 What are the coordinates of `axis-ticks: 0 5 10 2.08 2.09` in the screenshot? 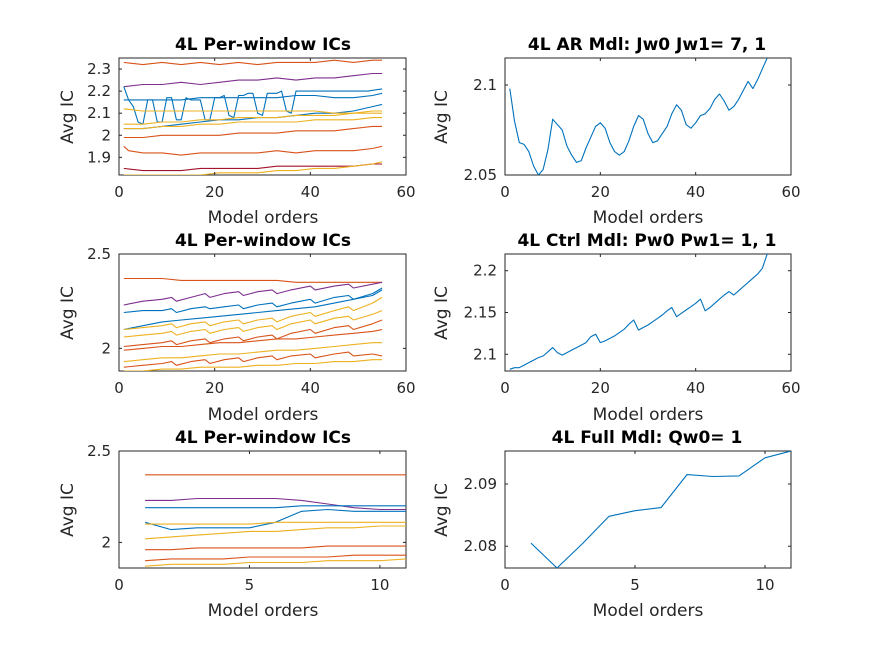 It's located at (627, 522).